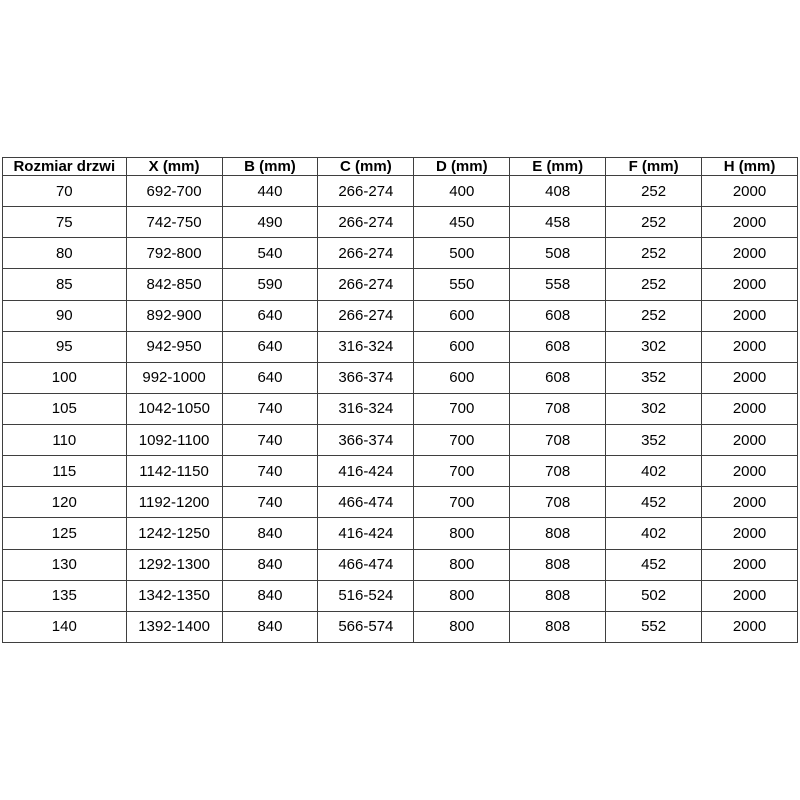 The image size is (800, 800). I want to click on table-cell: 110, so click(64, 440).